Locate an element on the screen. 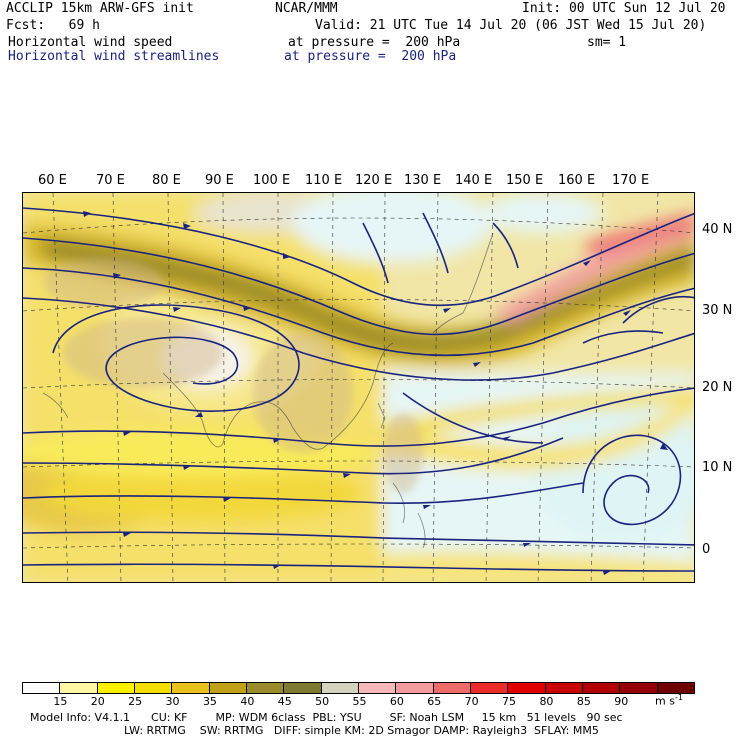  lon-label: 160 E is located at coordinates (577, 180).